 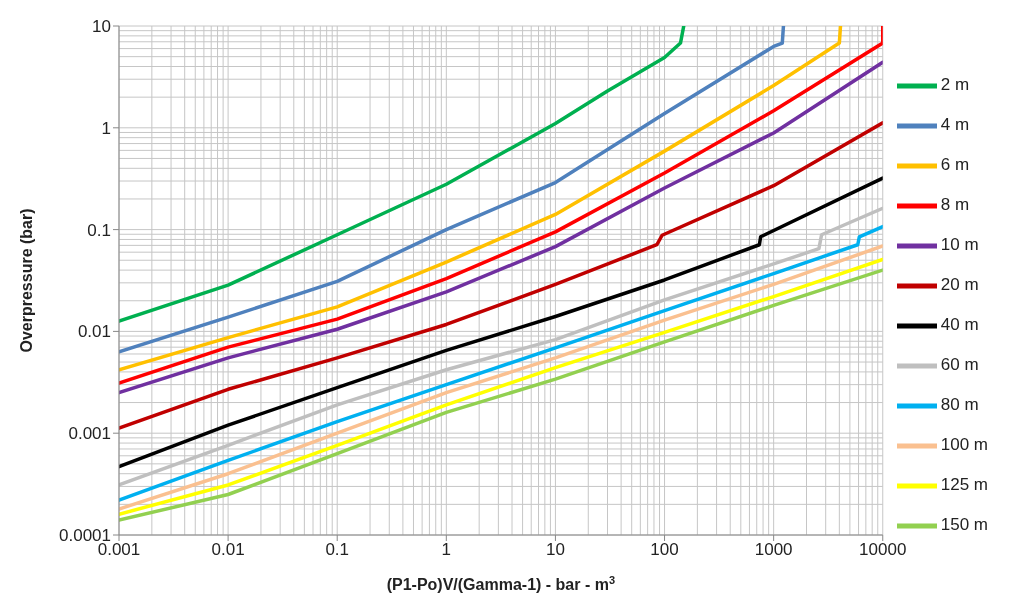 I want to click on x-tick-label: 0.1, so click(x=337, y=550).